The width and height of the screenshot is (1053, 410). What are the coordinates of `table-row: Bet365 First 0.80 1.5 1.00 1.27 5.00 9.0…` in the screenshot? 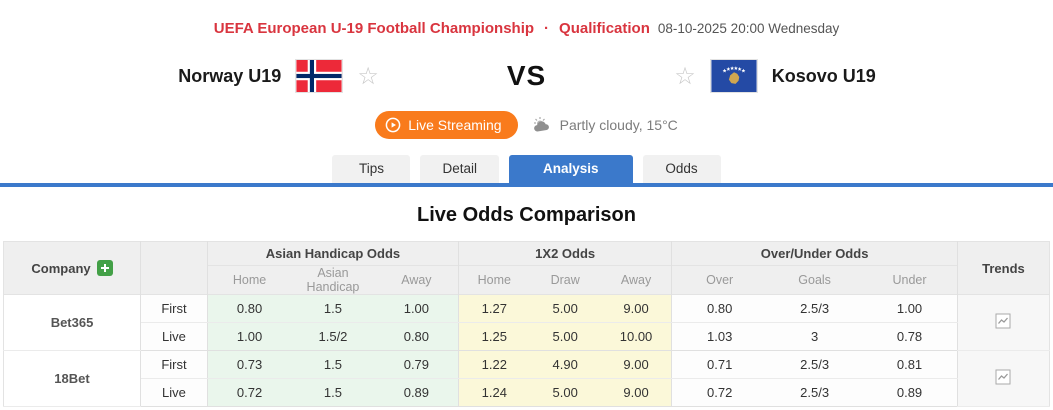 It's located at (526, 322).